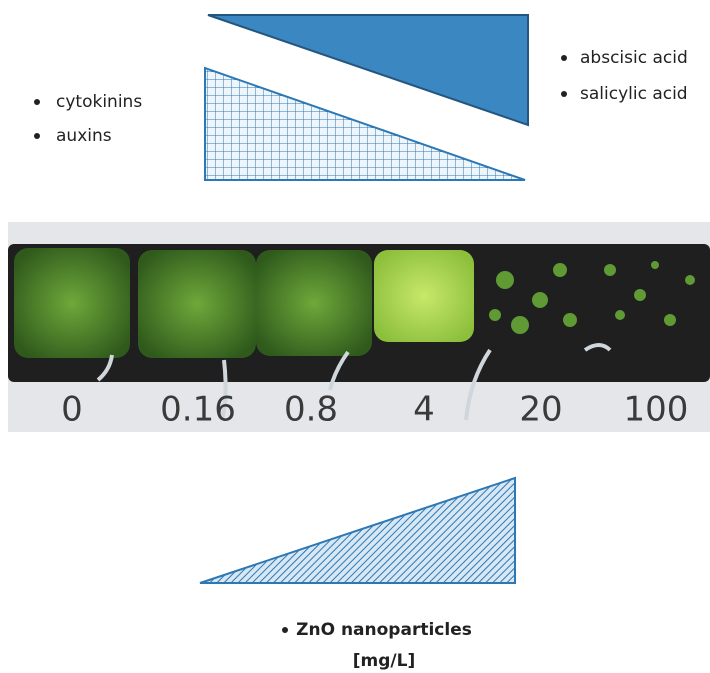  What do you see at coordinates (624, 76) in the screenshot?
I see `right-list: abscisic acid salicylic acid` at bounding box center [624, 76].